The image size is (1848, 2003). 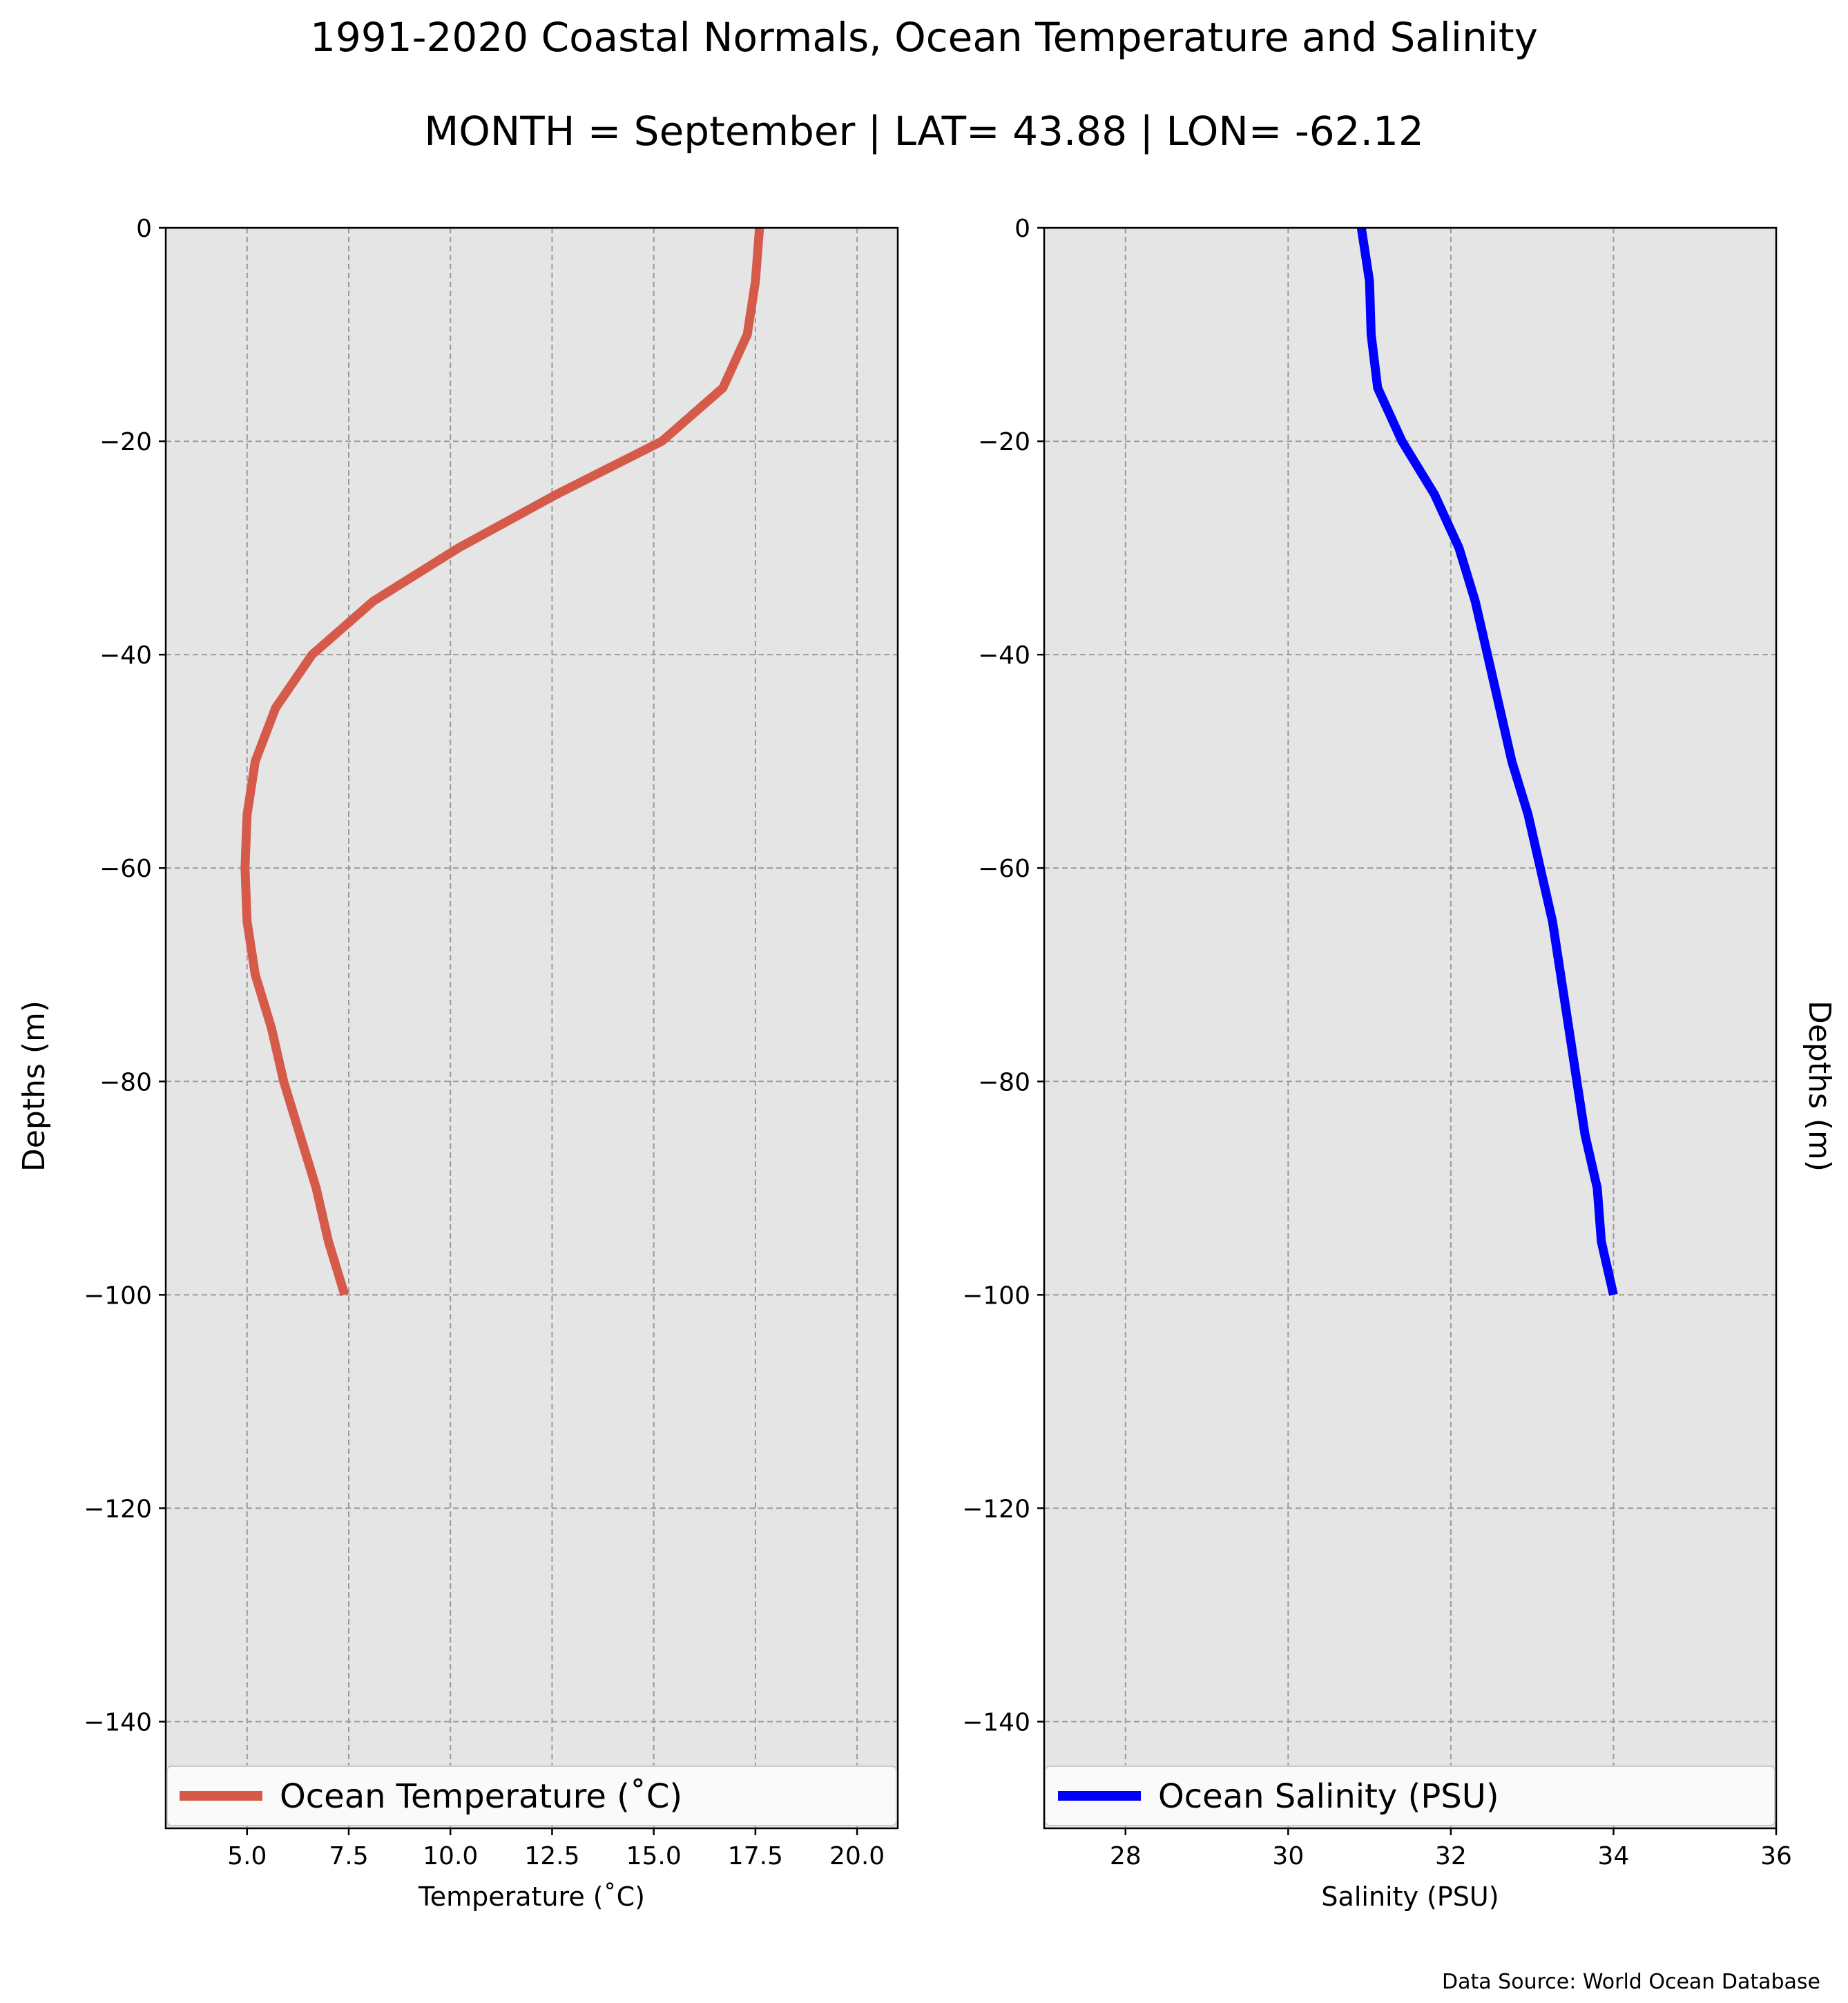 I want to click on salinity-y-tick-label: −140, so click(x=996, y=1722).